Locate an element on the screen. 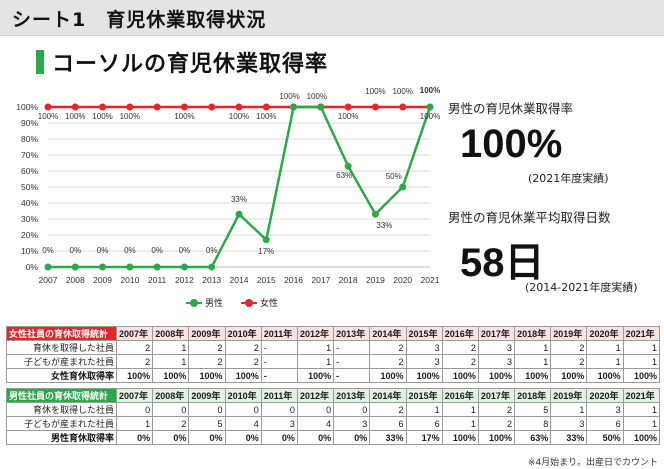 Image resolution: width=664 pixels, height=469 pixels. x-tick-label: 2016 is located at coordinates (293, 280).